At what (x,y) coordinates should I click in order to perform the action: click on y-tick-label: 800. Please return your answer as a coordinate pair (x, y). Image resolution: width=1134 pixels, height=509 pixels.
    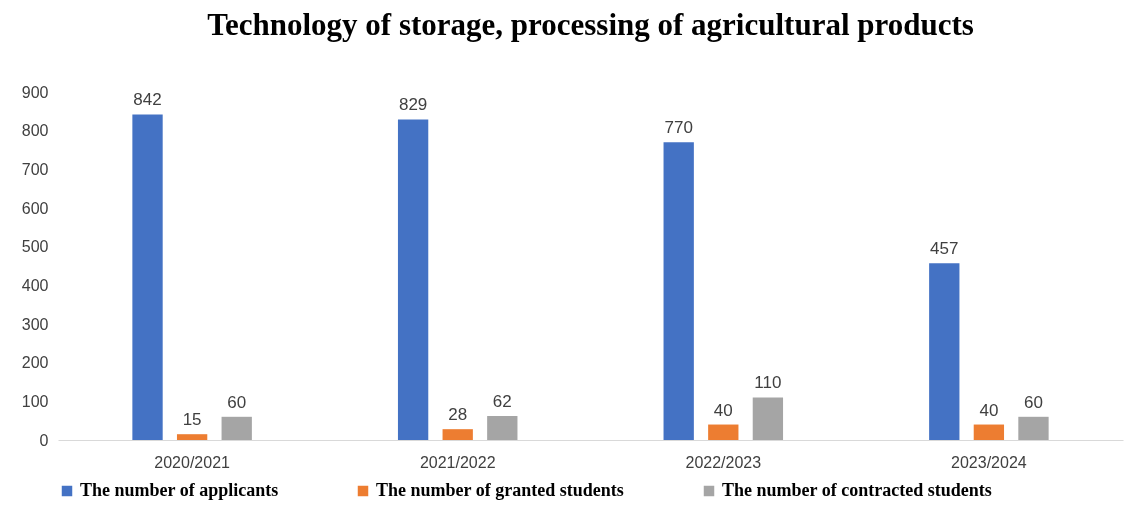
    Looking at the image, I should click on (35, 131).